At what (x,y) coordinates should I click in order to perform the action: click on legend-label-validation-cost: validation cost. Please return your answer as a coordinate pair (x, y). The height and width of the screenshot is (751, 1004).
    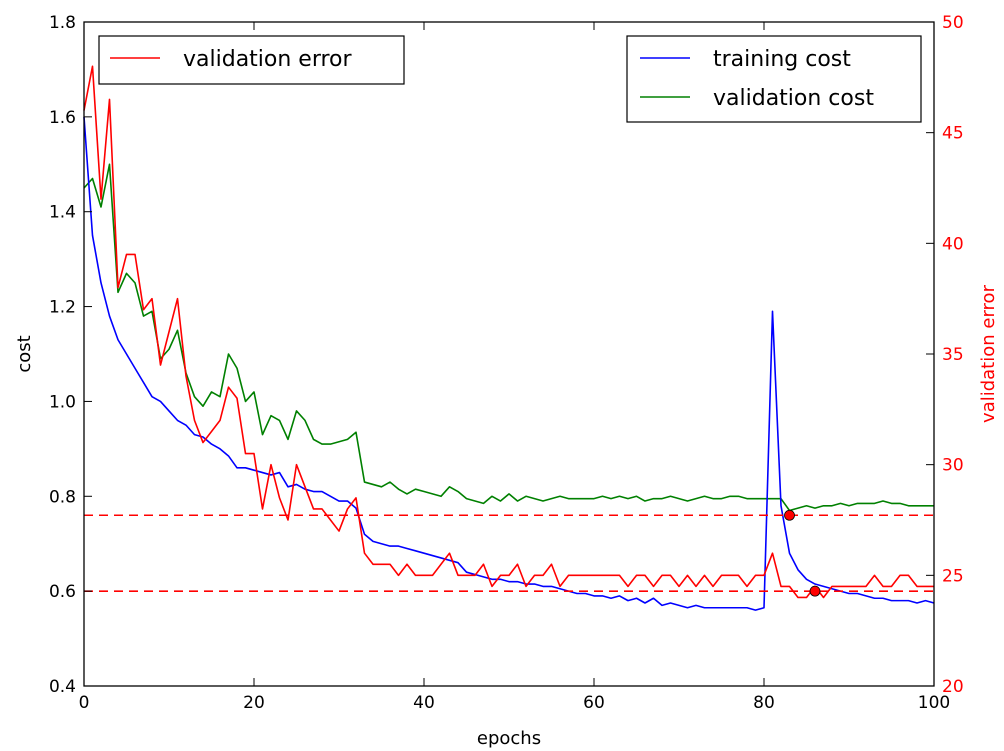
    Looking at the image, I should click on (793, 98).